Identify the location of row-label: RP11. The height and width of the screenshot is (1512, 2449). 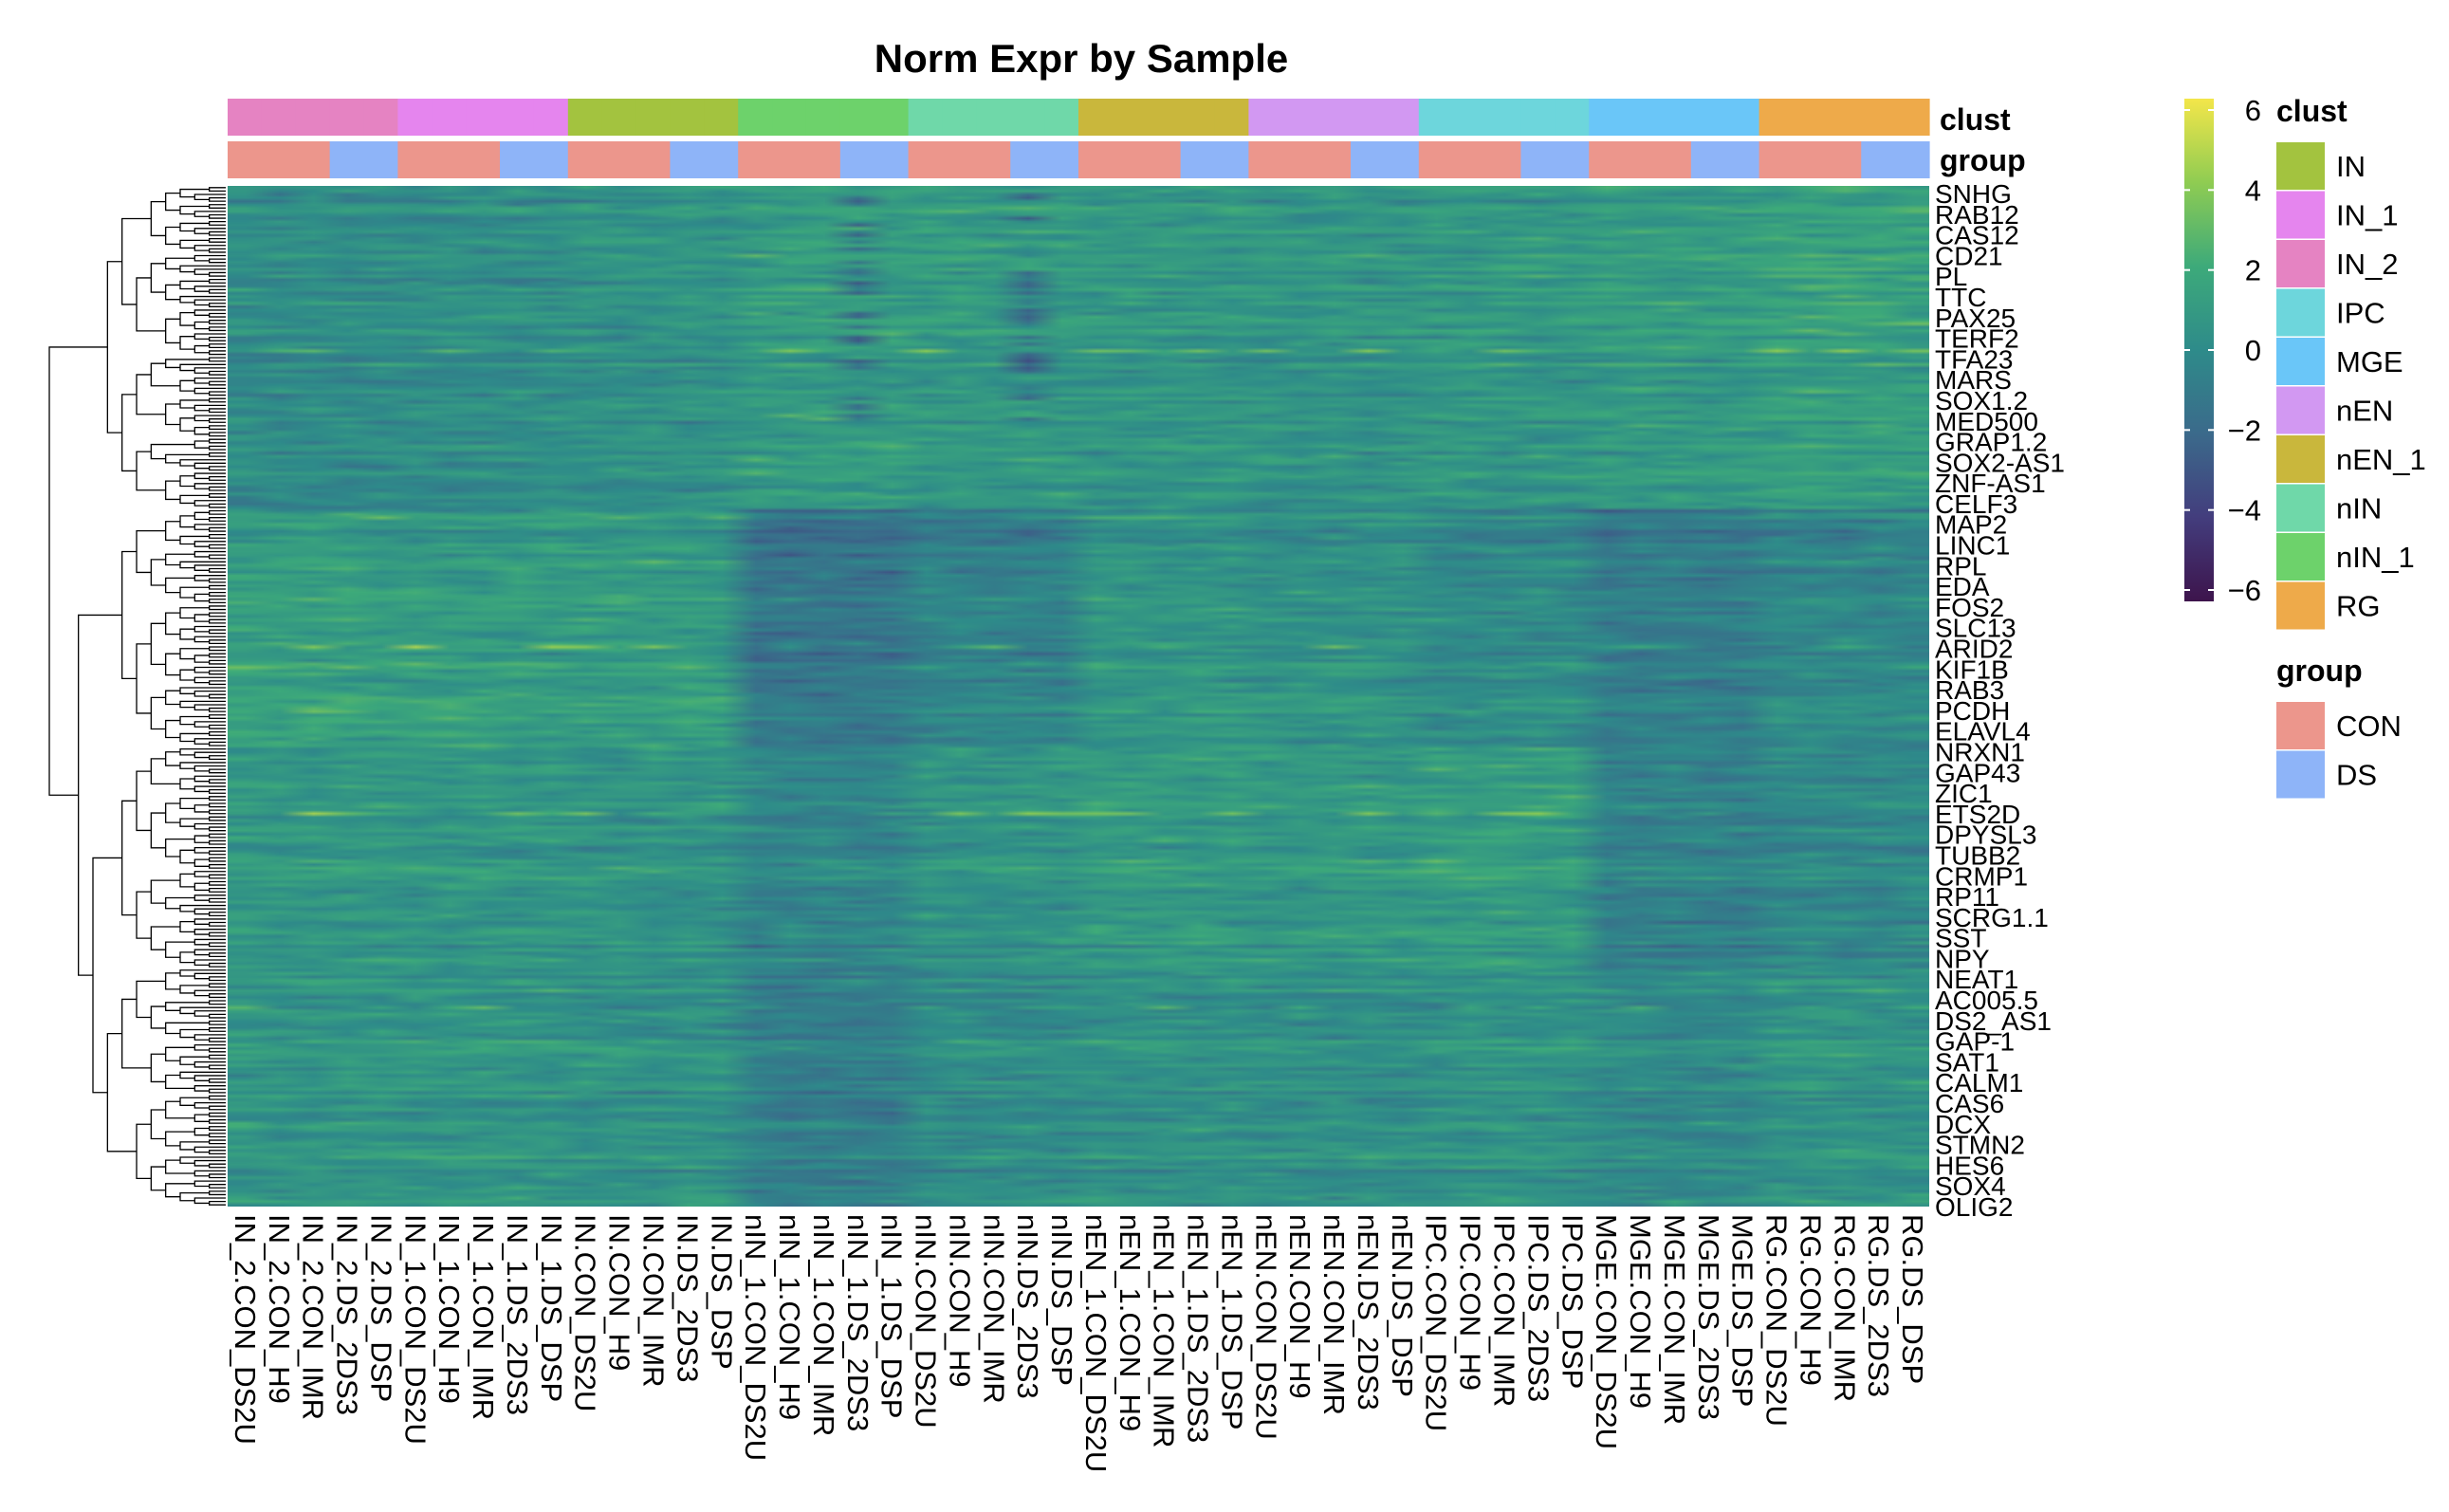
(1967, 897).